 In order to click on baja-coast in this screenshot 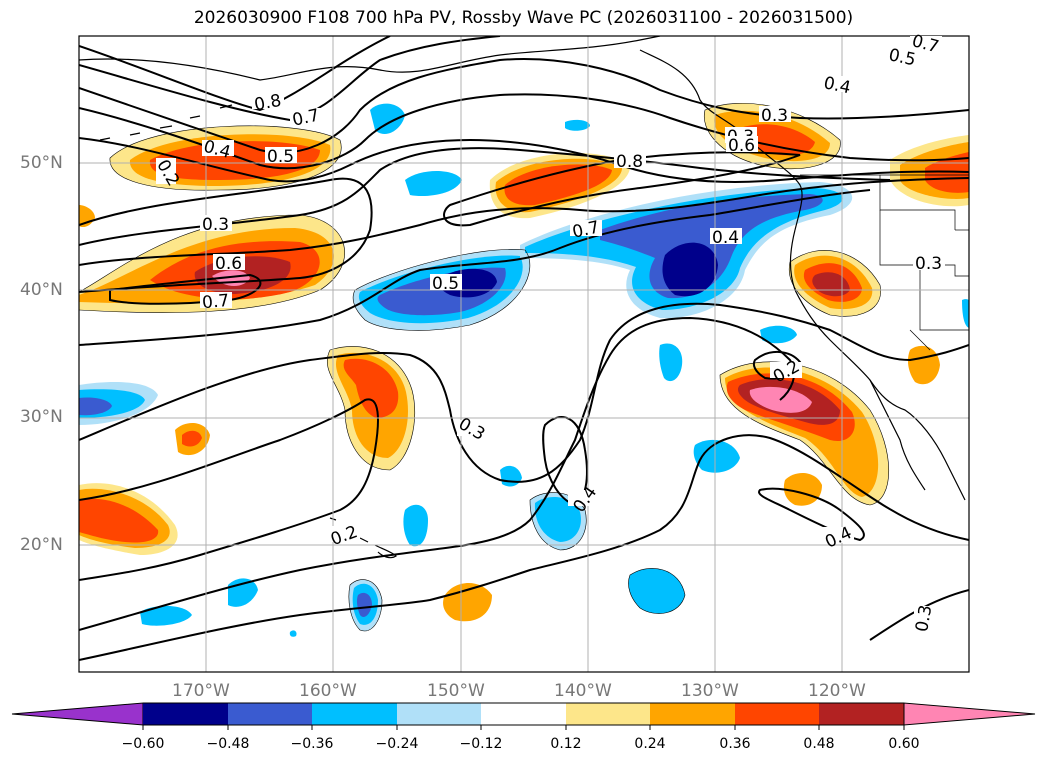, I will do `click(897, 435)`.